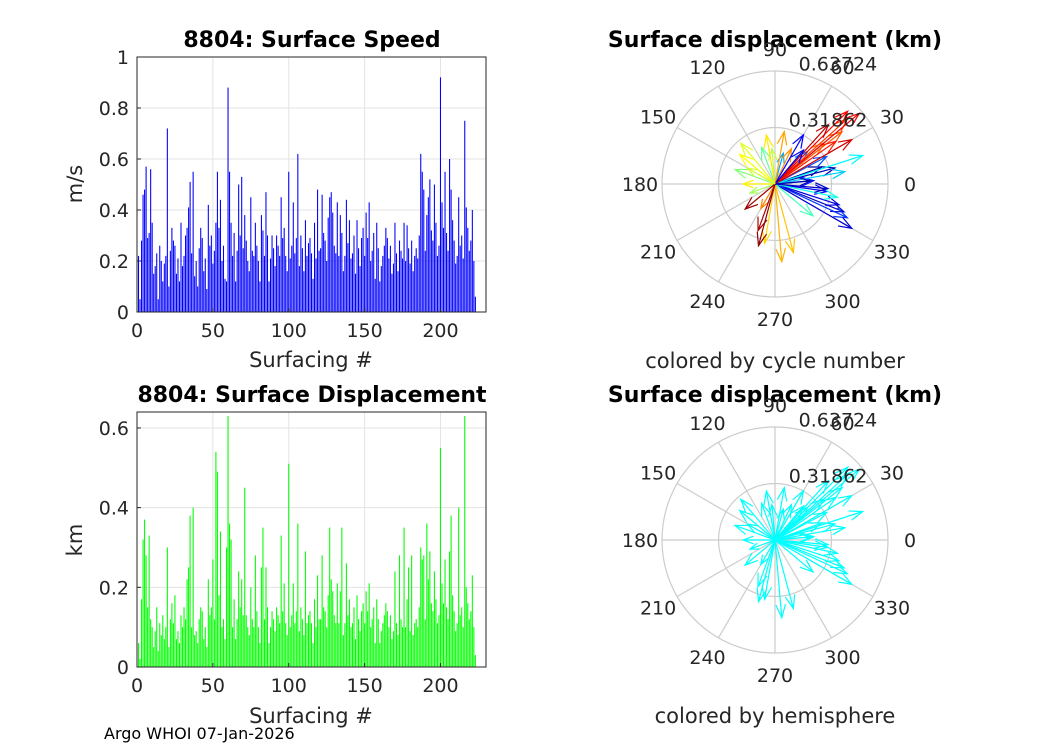 Image resolution: width=1050 pixels, height=750 pixels. I want to click on polar-cycle-angle-label: 150, so click(658, 118).